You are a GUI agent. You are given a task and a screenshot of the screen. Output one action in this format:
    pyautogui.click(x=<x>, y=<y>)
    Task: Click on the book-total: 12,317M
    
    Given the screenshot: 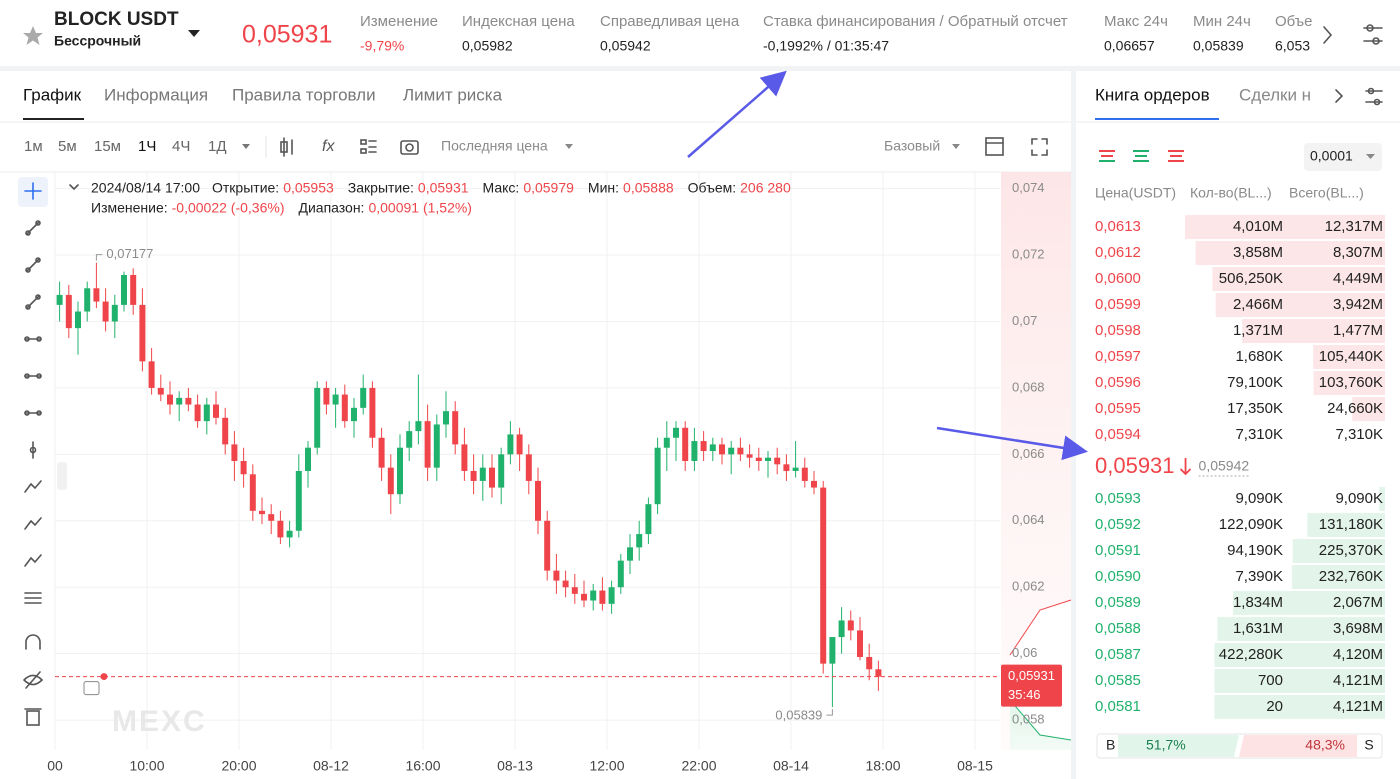 What is the action you would take?
    pyautogui.click(x=1354, y=226)
    